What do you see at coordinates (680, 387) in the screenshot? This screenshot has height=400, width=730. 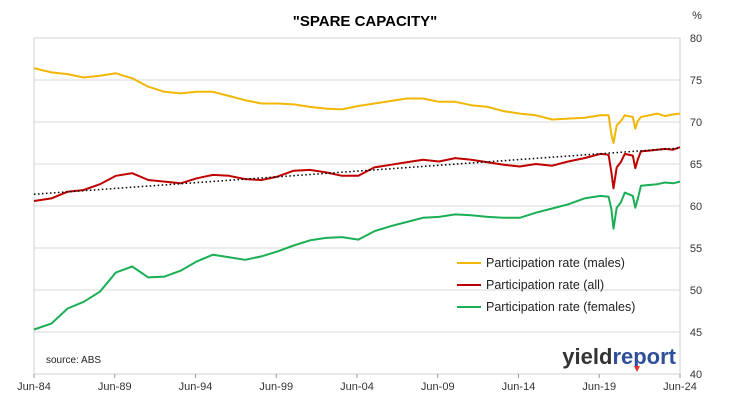 I see `x-tick-label: Jun-24` at bounding box center [680, 387].